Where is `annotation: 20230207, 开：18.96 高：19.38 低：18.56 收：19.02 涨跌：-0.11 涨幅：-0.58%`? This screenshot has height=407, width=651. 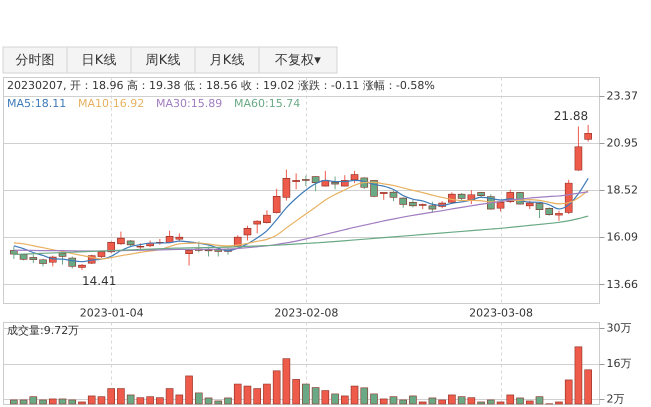
annotation: 20230207, 开：18.96 高：19.38 低：18.56 收：19.02 涨跌：-0.11 涨幅：-0.58% is located at coordinates (221, 85).